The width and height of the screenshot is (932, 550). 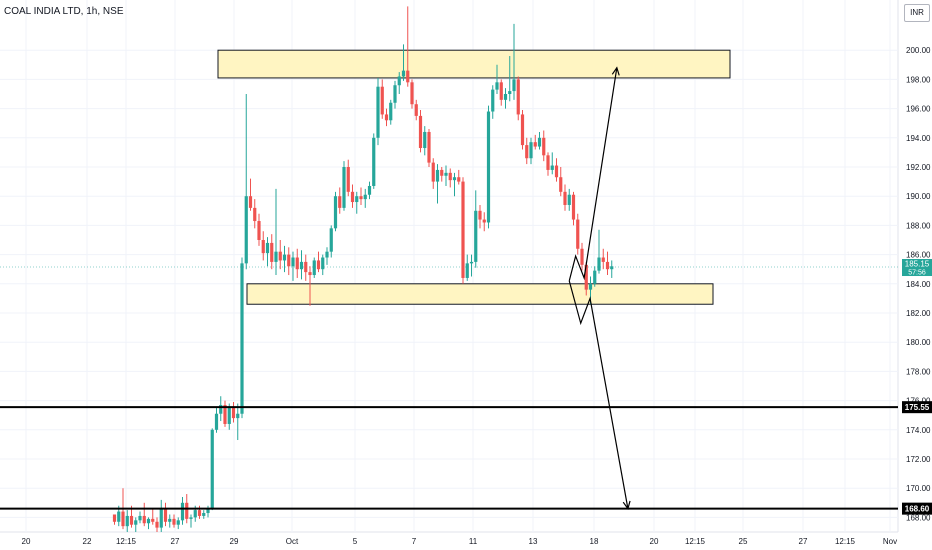 What do you see at coordinates (533, 541) in the screenshot?
I see `x-tick-label: 13` at bounding box center [533, 541].